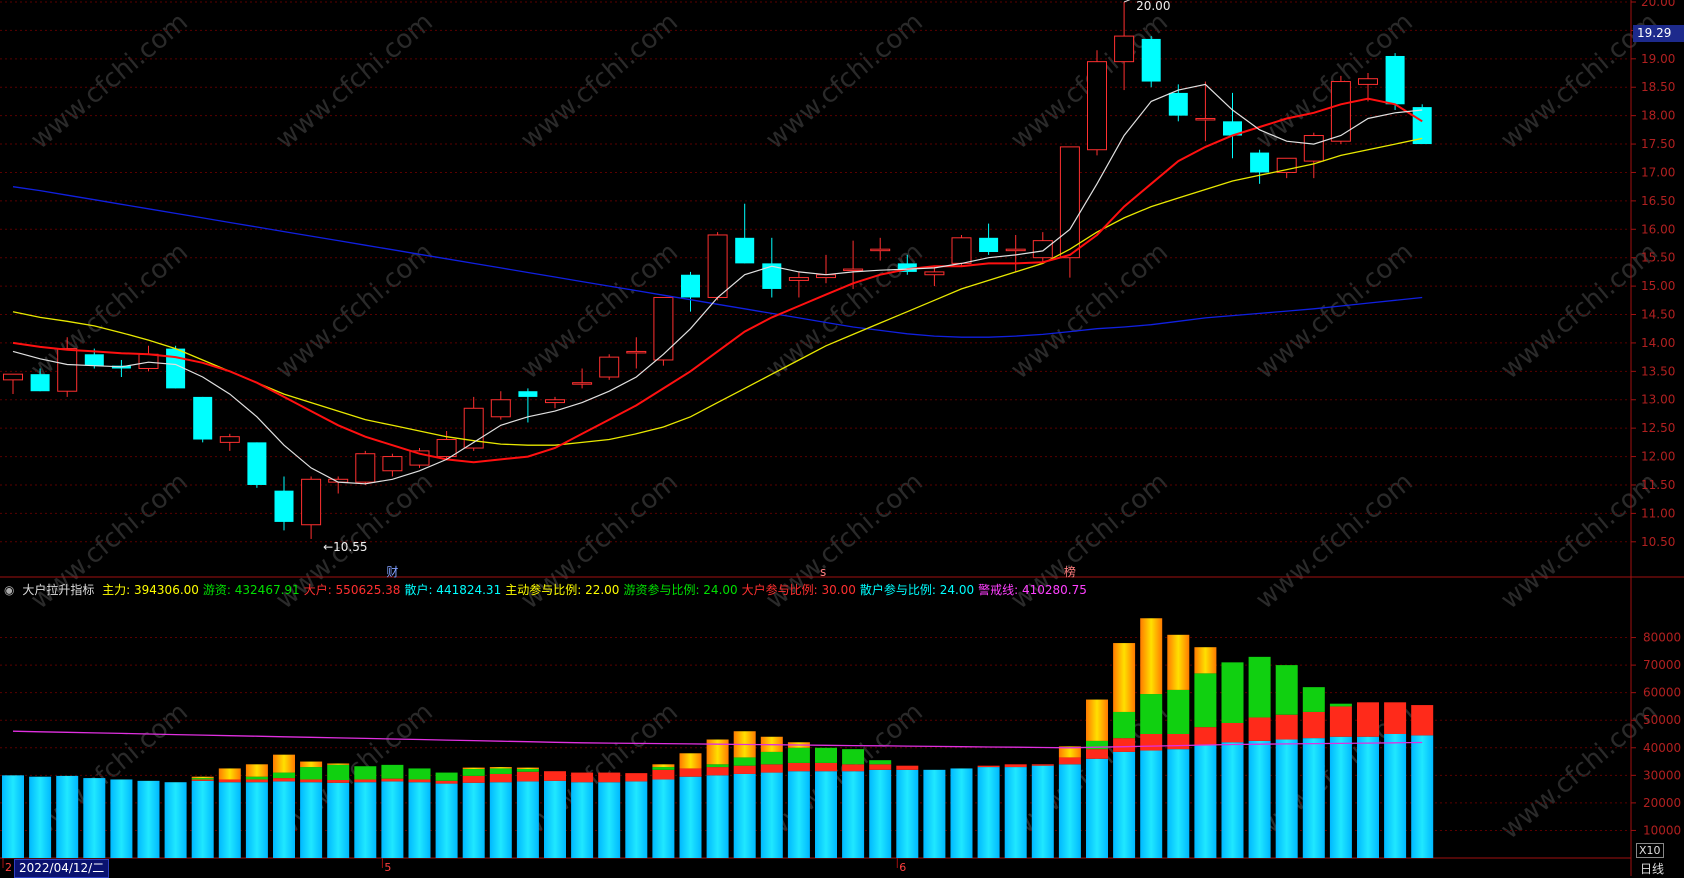 The height and width of the screenshot is (878, 1684). Describe the element at coordinates (58, 590) in the screenshot. I see `indicator-name: 大户拉升指标` at that location.